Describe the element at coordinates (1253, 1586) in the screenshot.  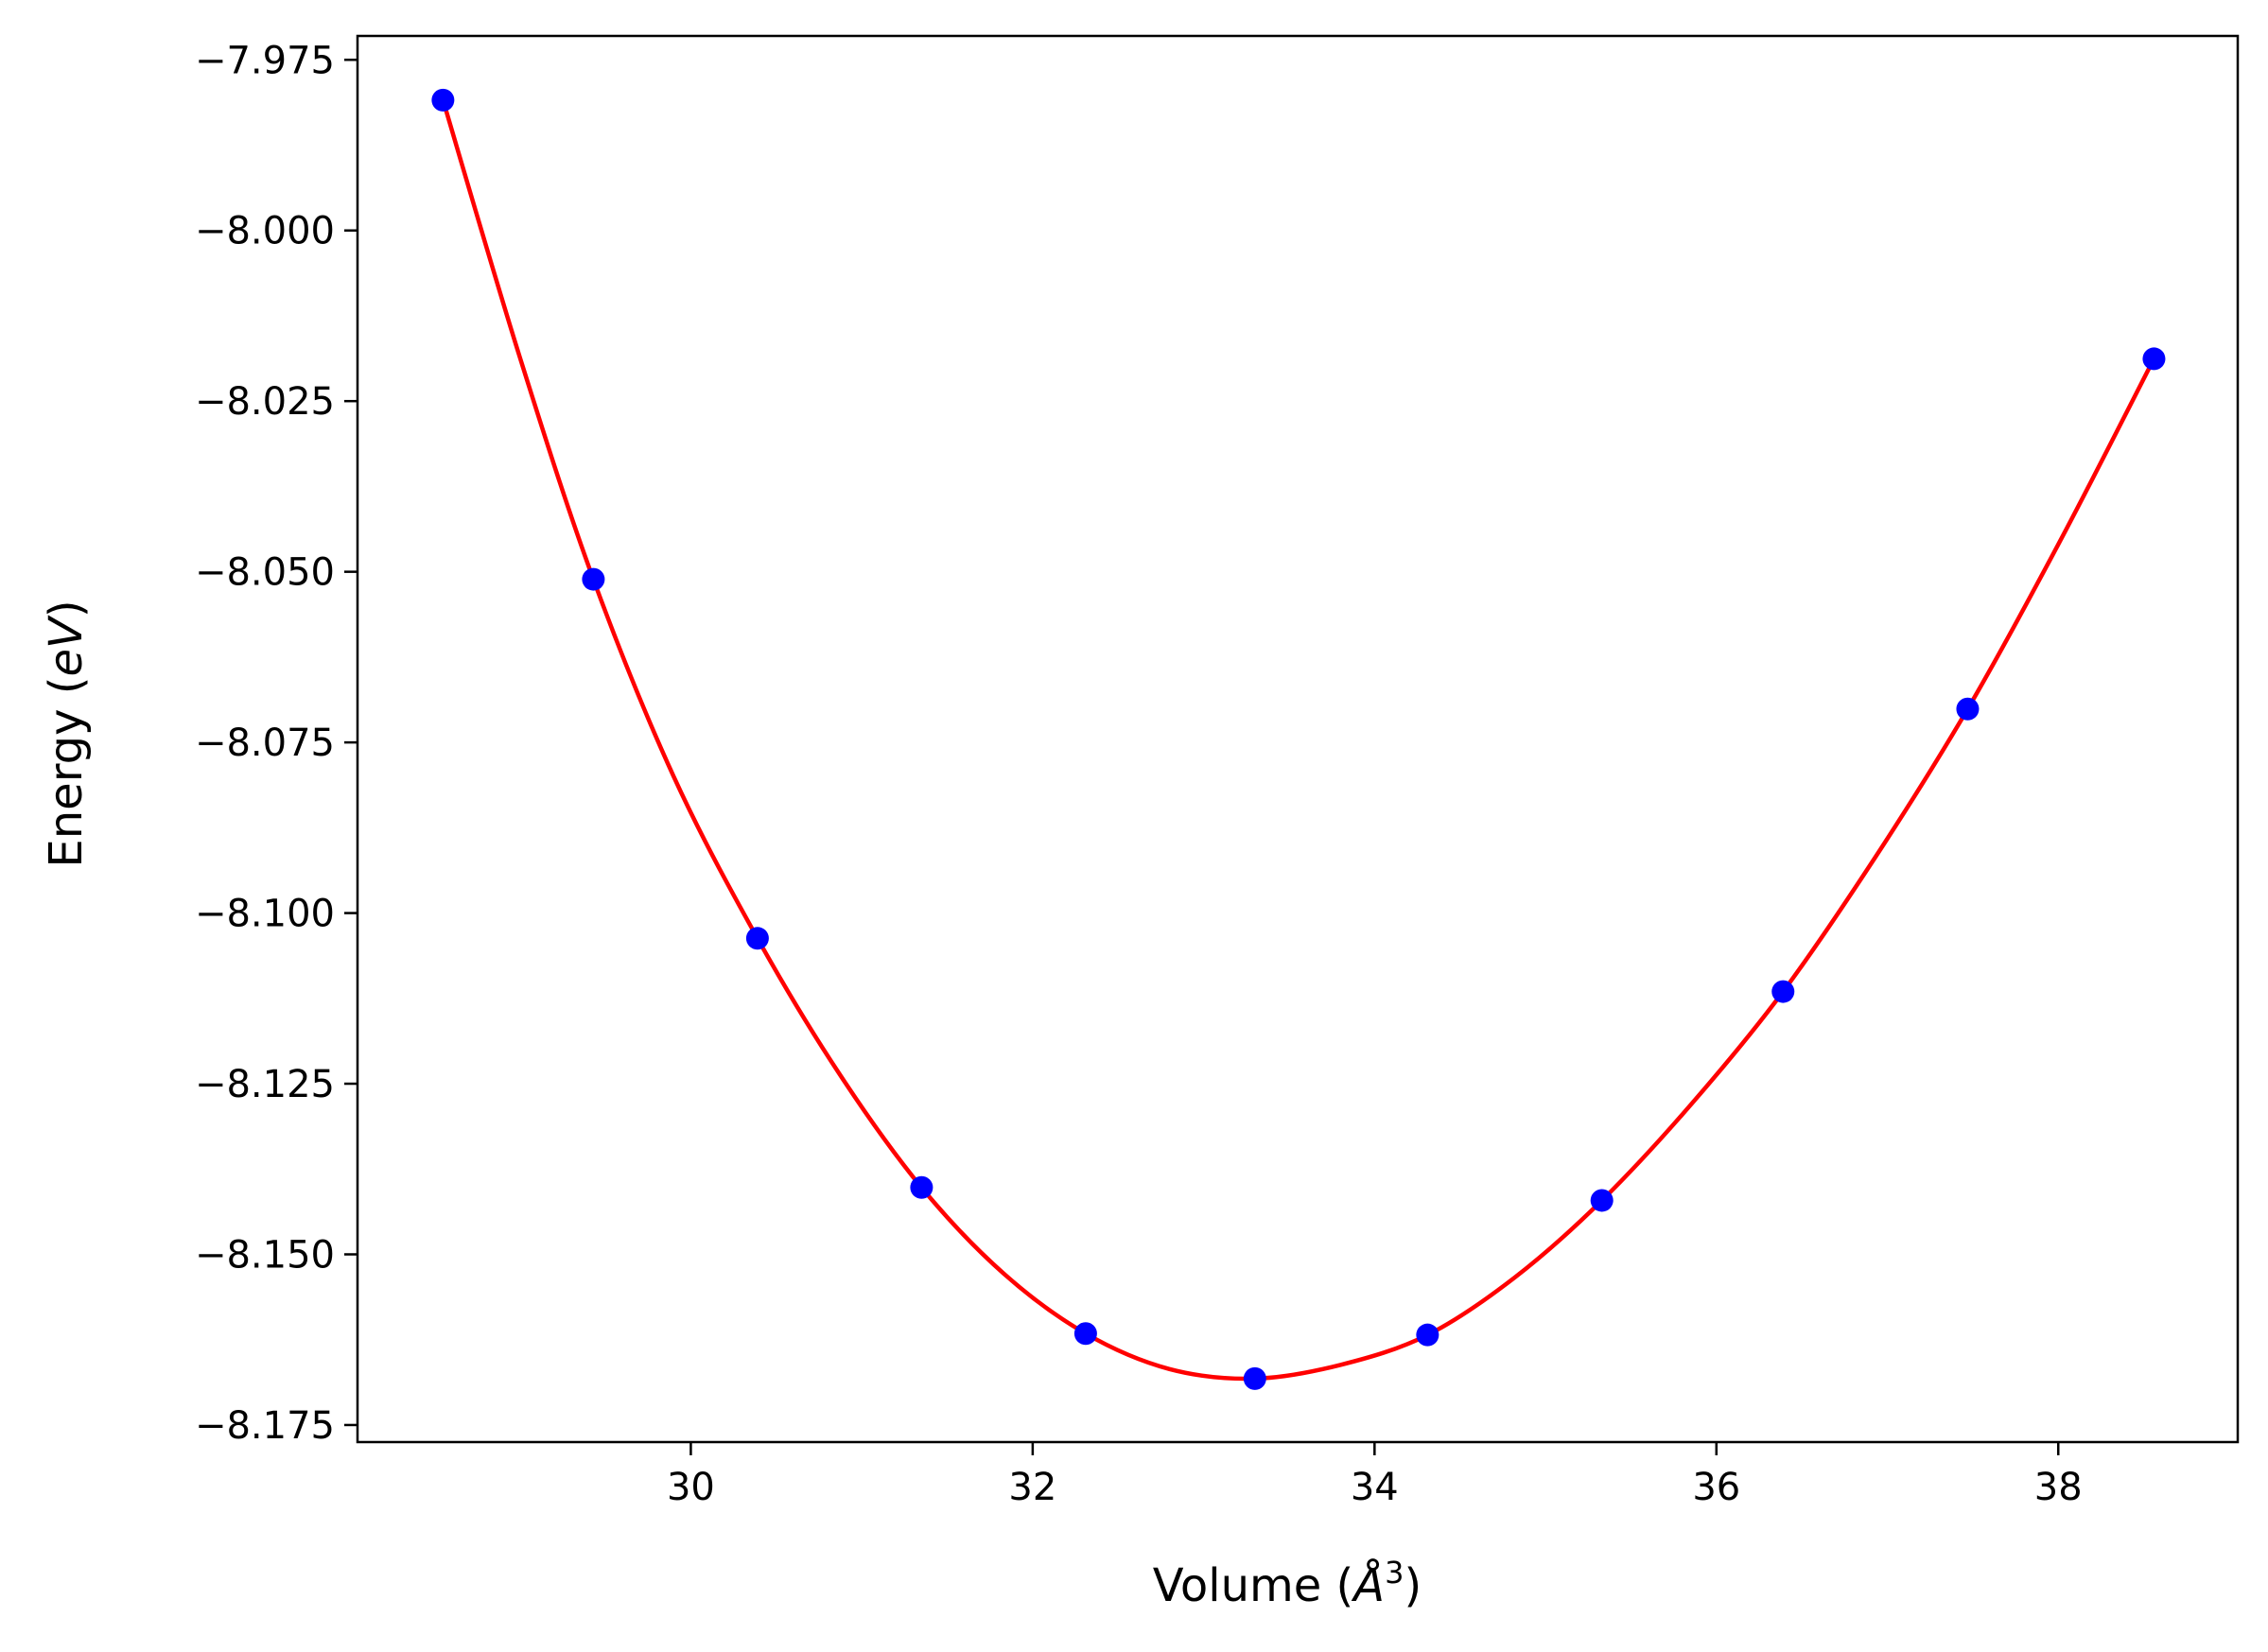
I see `x-axis-label-prefix: Volume (` at that location.